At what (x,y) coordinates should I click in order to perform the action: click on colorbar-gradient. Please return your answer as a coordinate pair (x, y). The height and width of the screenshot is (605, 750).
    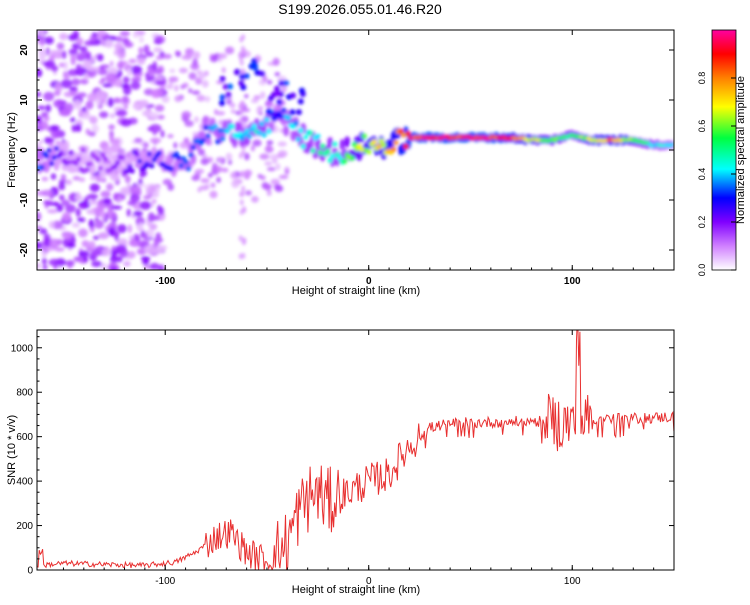
    Looking at the image, I should click on (724, 150).